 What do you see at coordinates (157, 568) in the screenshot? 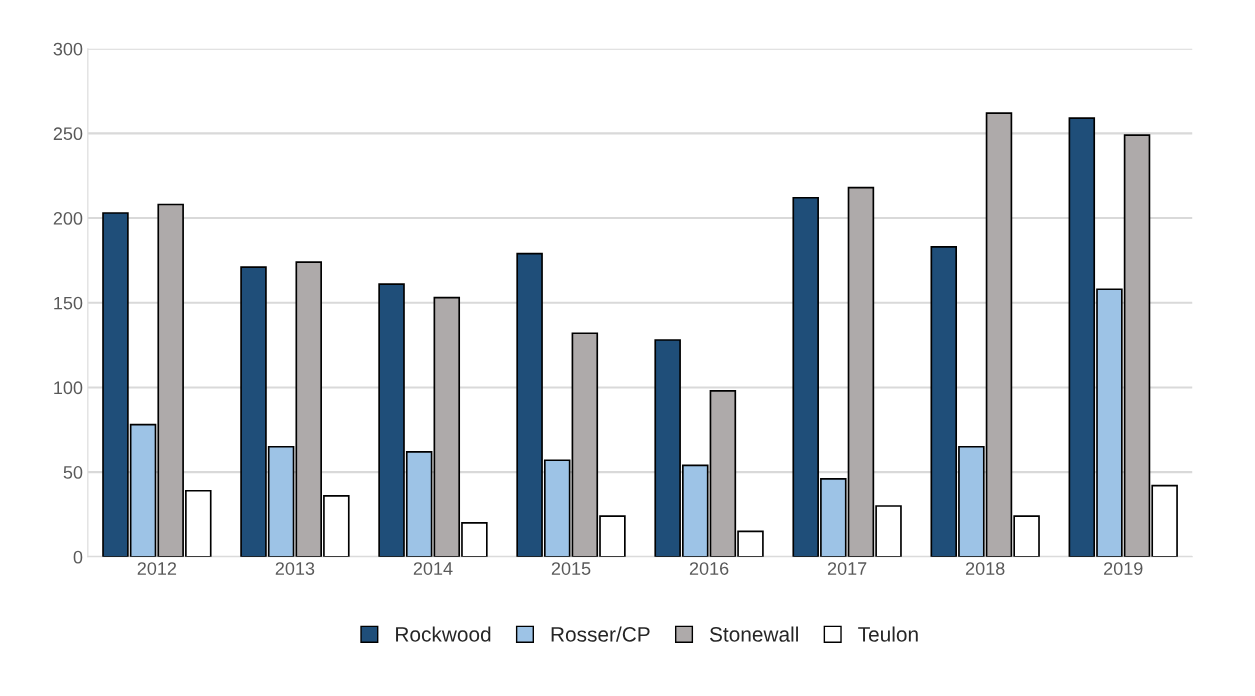
I see `x-tick-label: 2012` at bounding box center [157, 568].